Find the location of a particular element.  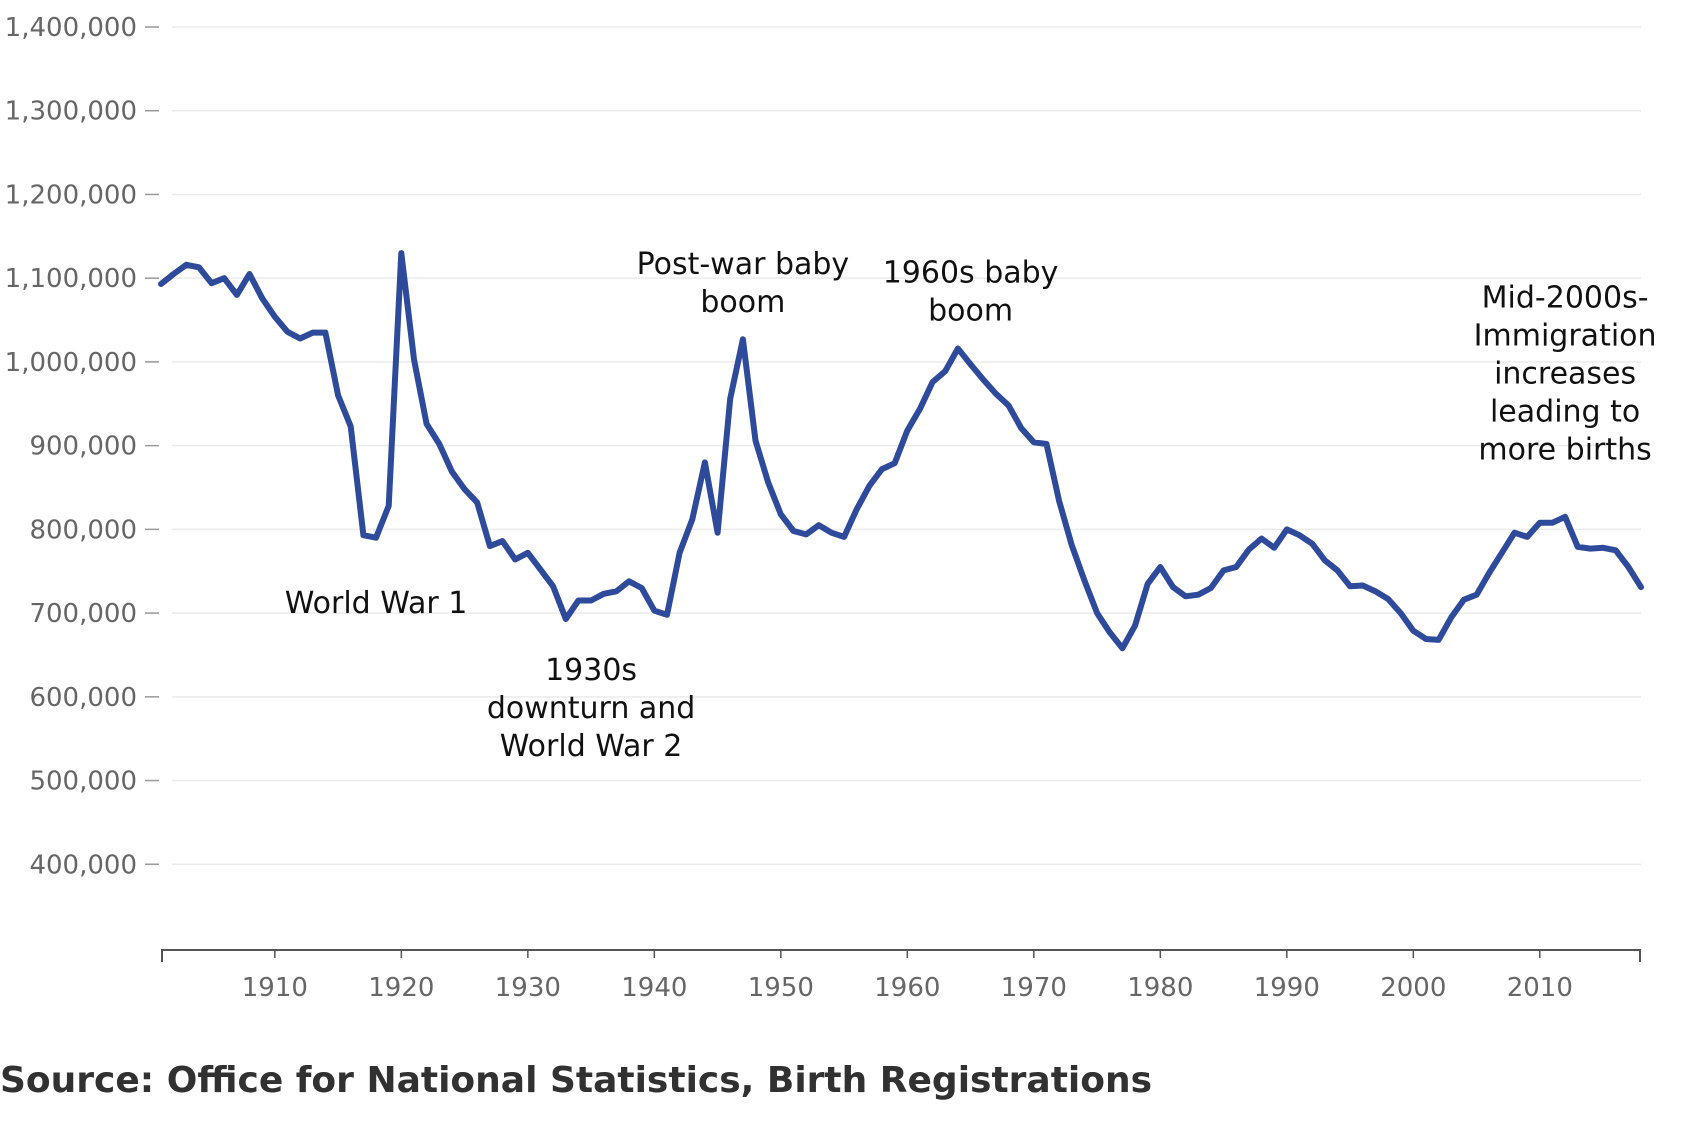

x-tick-label: 2000 is located at coordinates (1413, 988).